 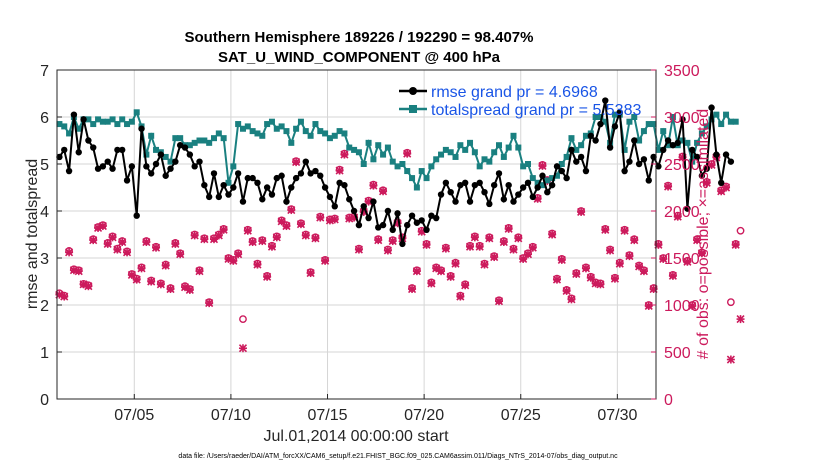 What do you see at coordinates (617, 415) in the screenshot?
I see `x-tick-label: 07/30` at bounding box center [617, 415].